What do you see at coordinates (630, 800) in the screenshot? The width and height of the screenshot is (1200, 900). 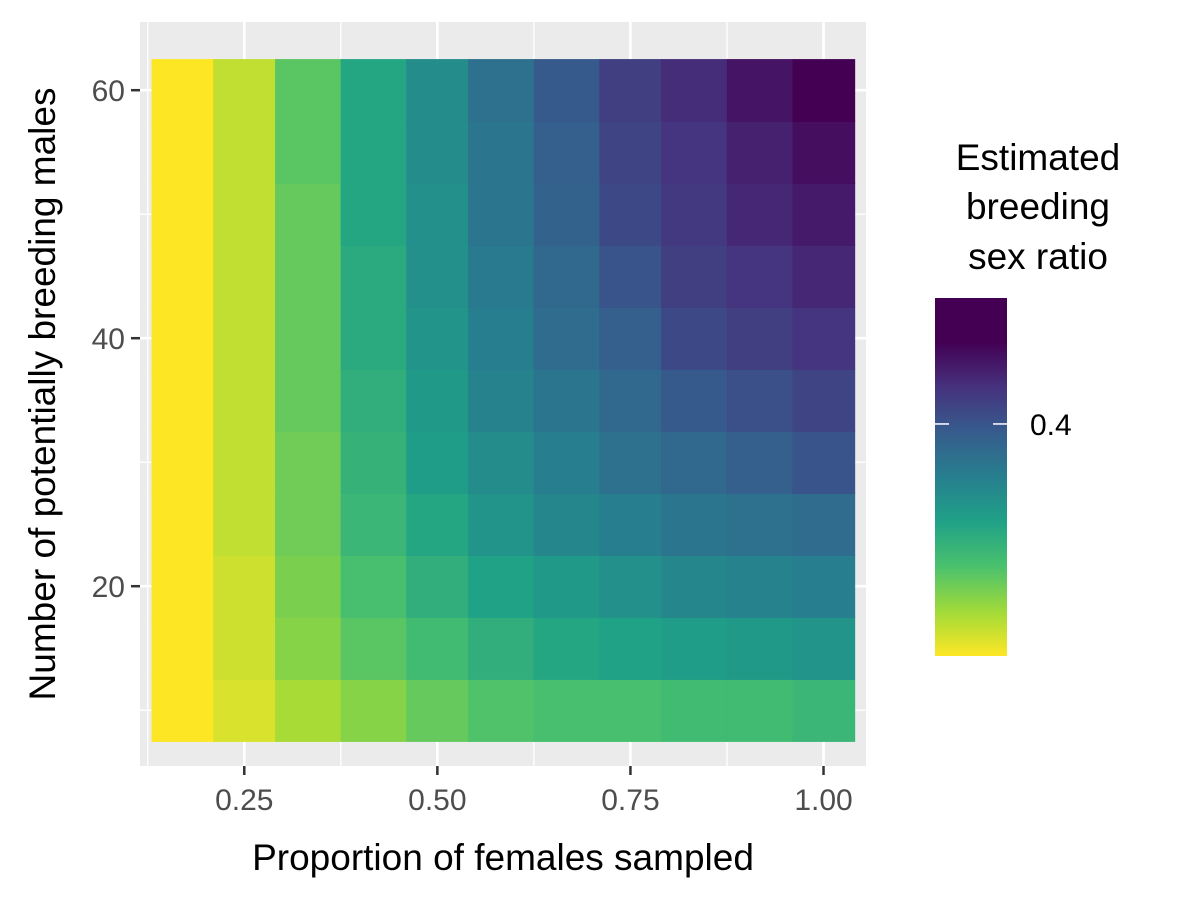 I see `x-tick-label: 0.75` at bounding box center [630, 800].